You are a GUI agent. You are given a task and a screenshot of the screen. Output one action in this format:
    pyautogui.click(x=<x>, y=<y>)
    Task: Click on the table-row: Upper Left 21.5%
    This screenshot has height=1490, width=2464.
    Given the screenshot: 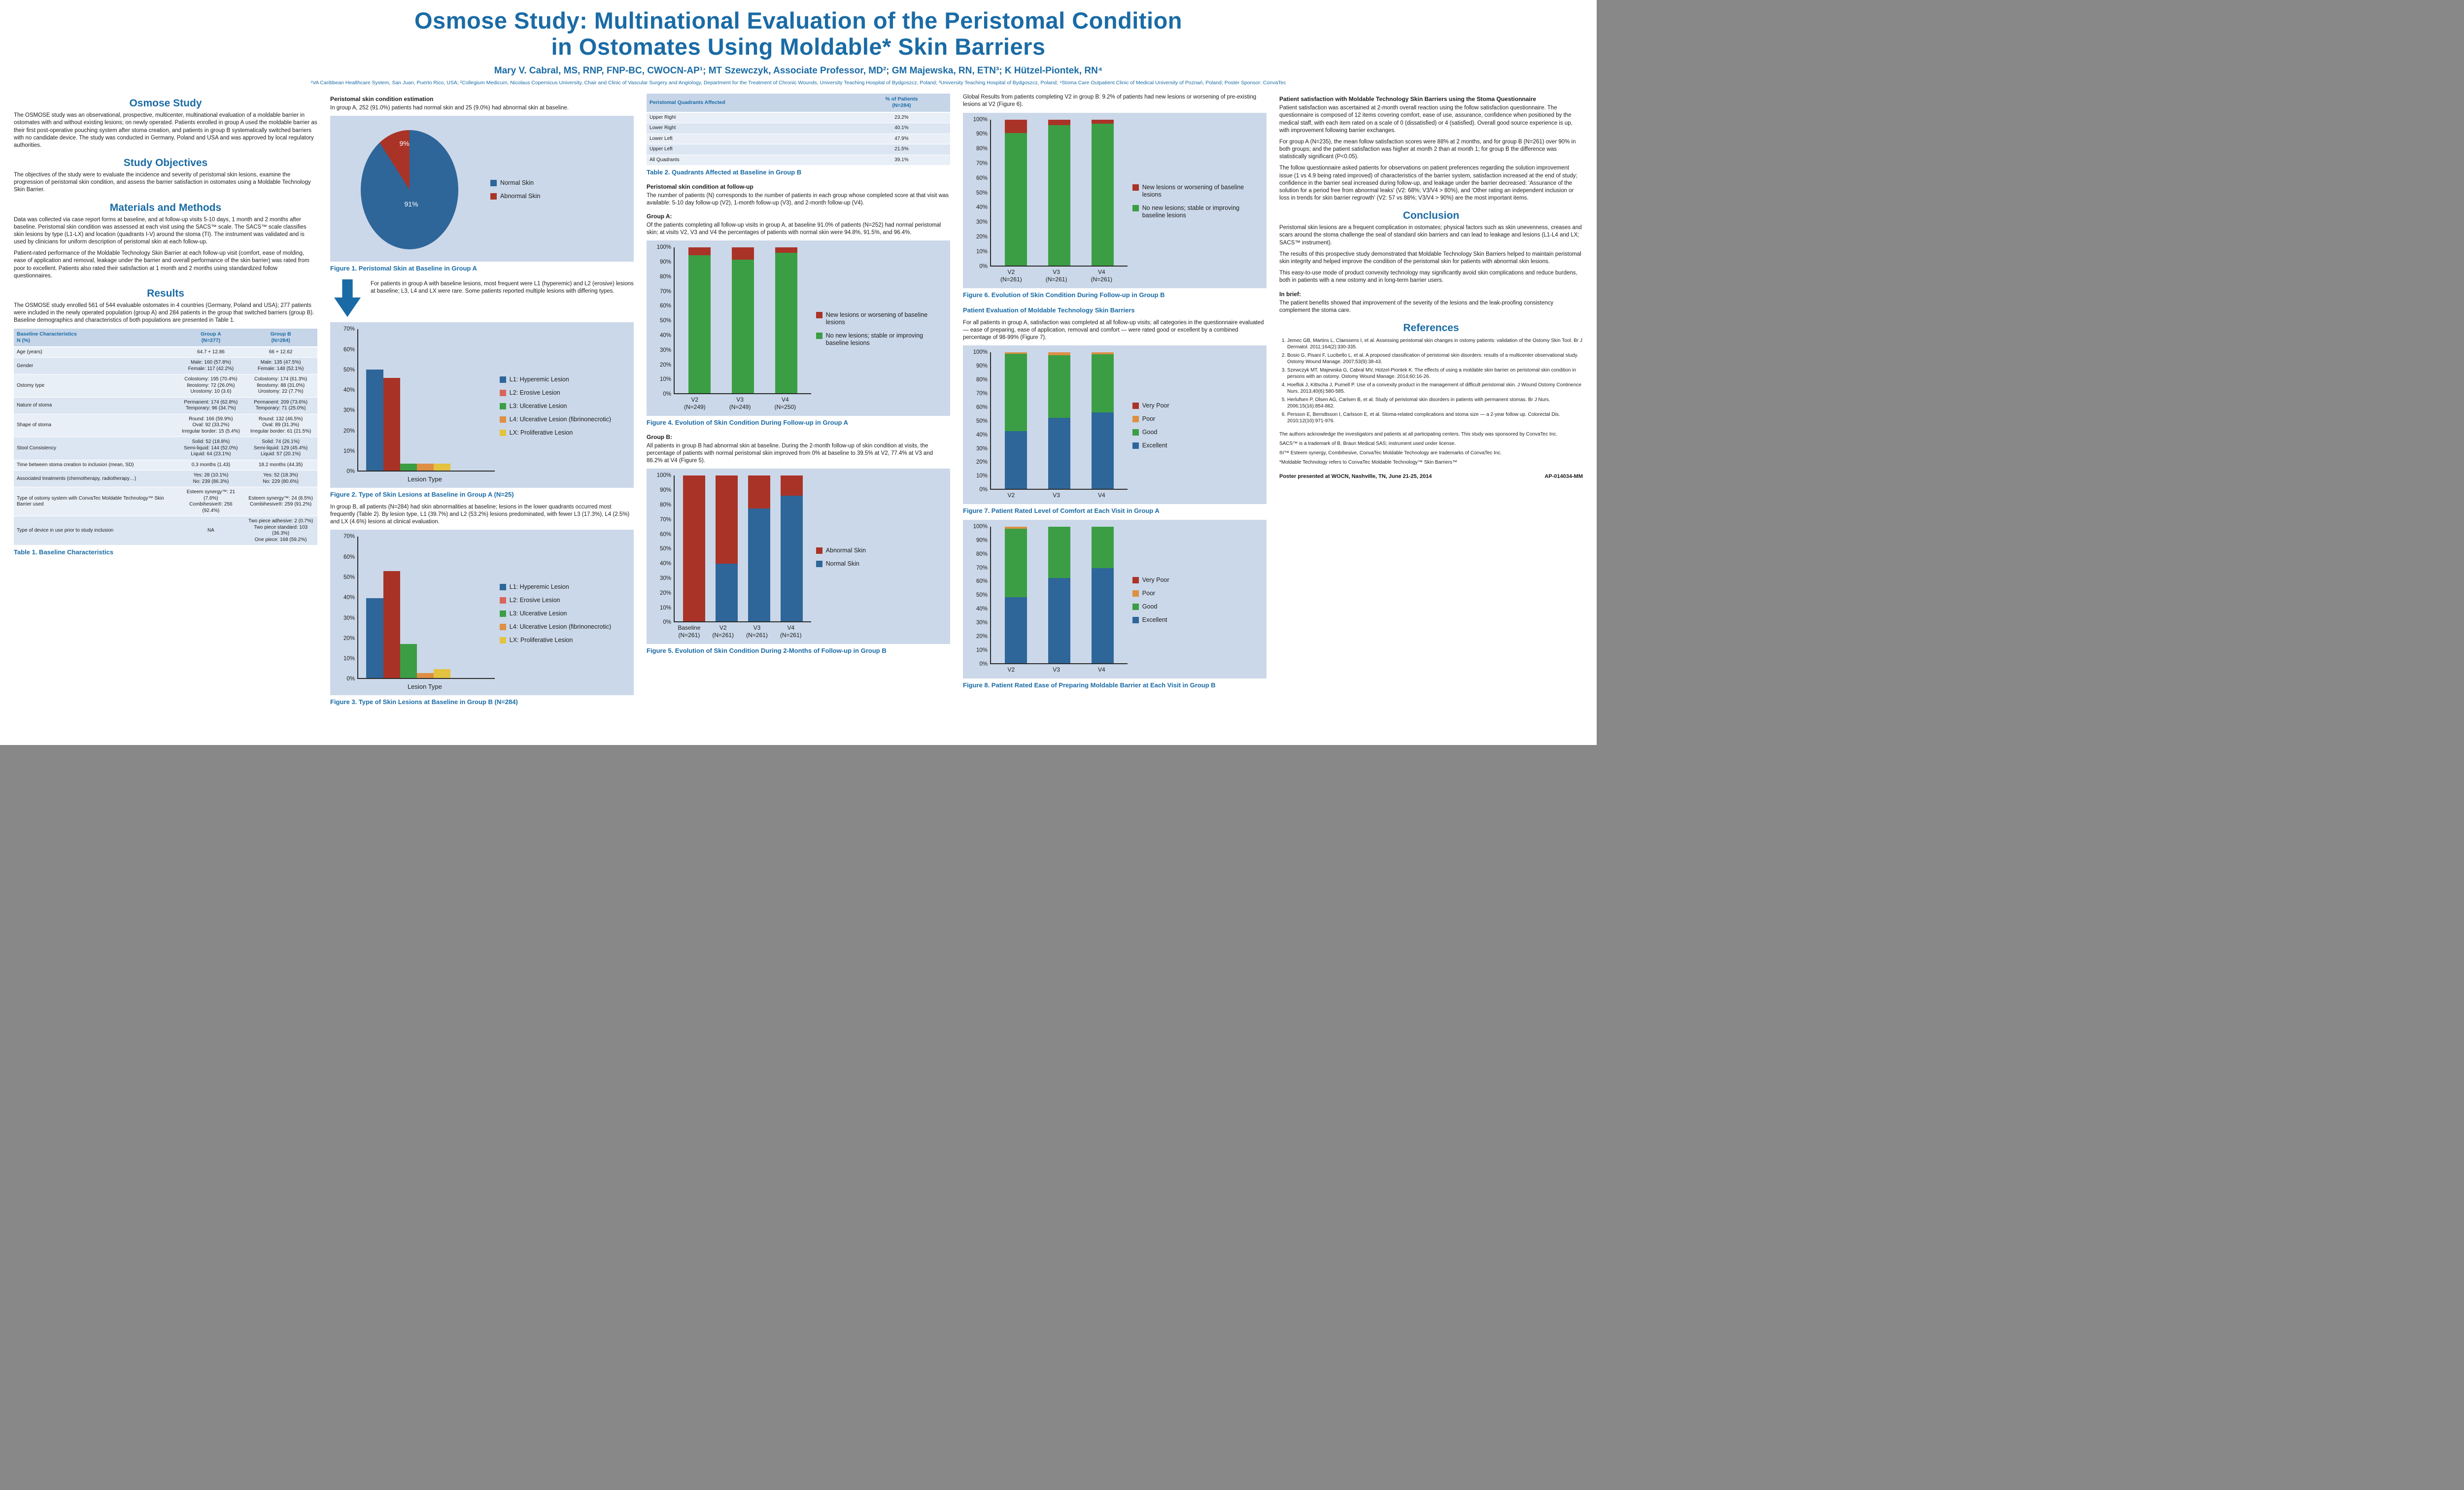 What is the action you would take?
    pyautogui.click(x=798, y=149)
    